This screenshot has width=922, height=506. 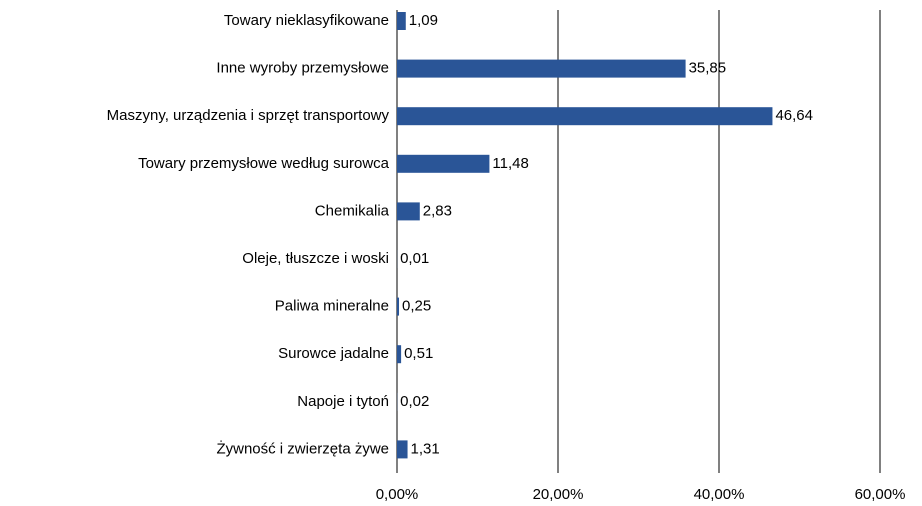 I want to click on x-tick-label: 40,00%, so click(x=719, y=494).